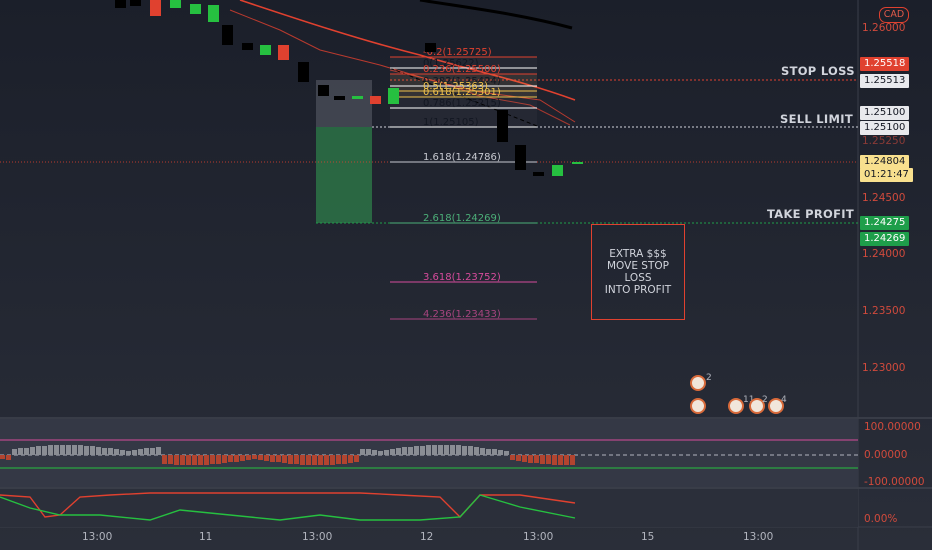 Image resolution: width=932 pixels, height=550 pixels. Describe the element at coordinates (885, 64) in the screenshot. I see `stop-loss-price-tag: 1.25518` at that location.